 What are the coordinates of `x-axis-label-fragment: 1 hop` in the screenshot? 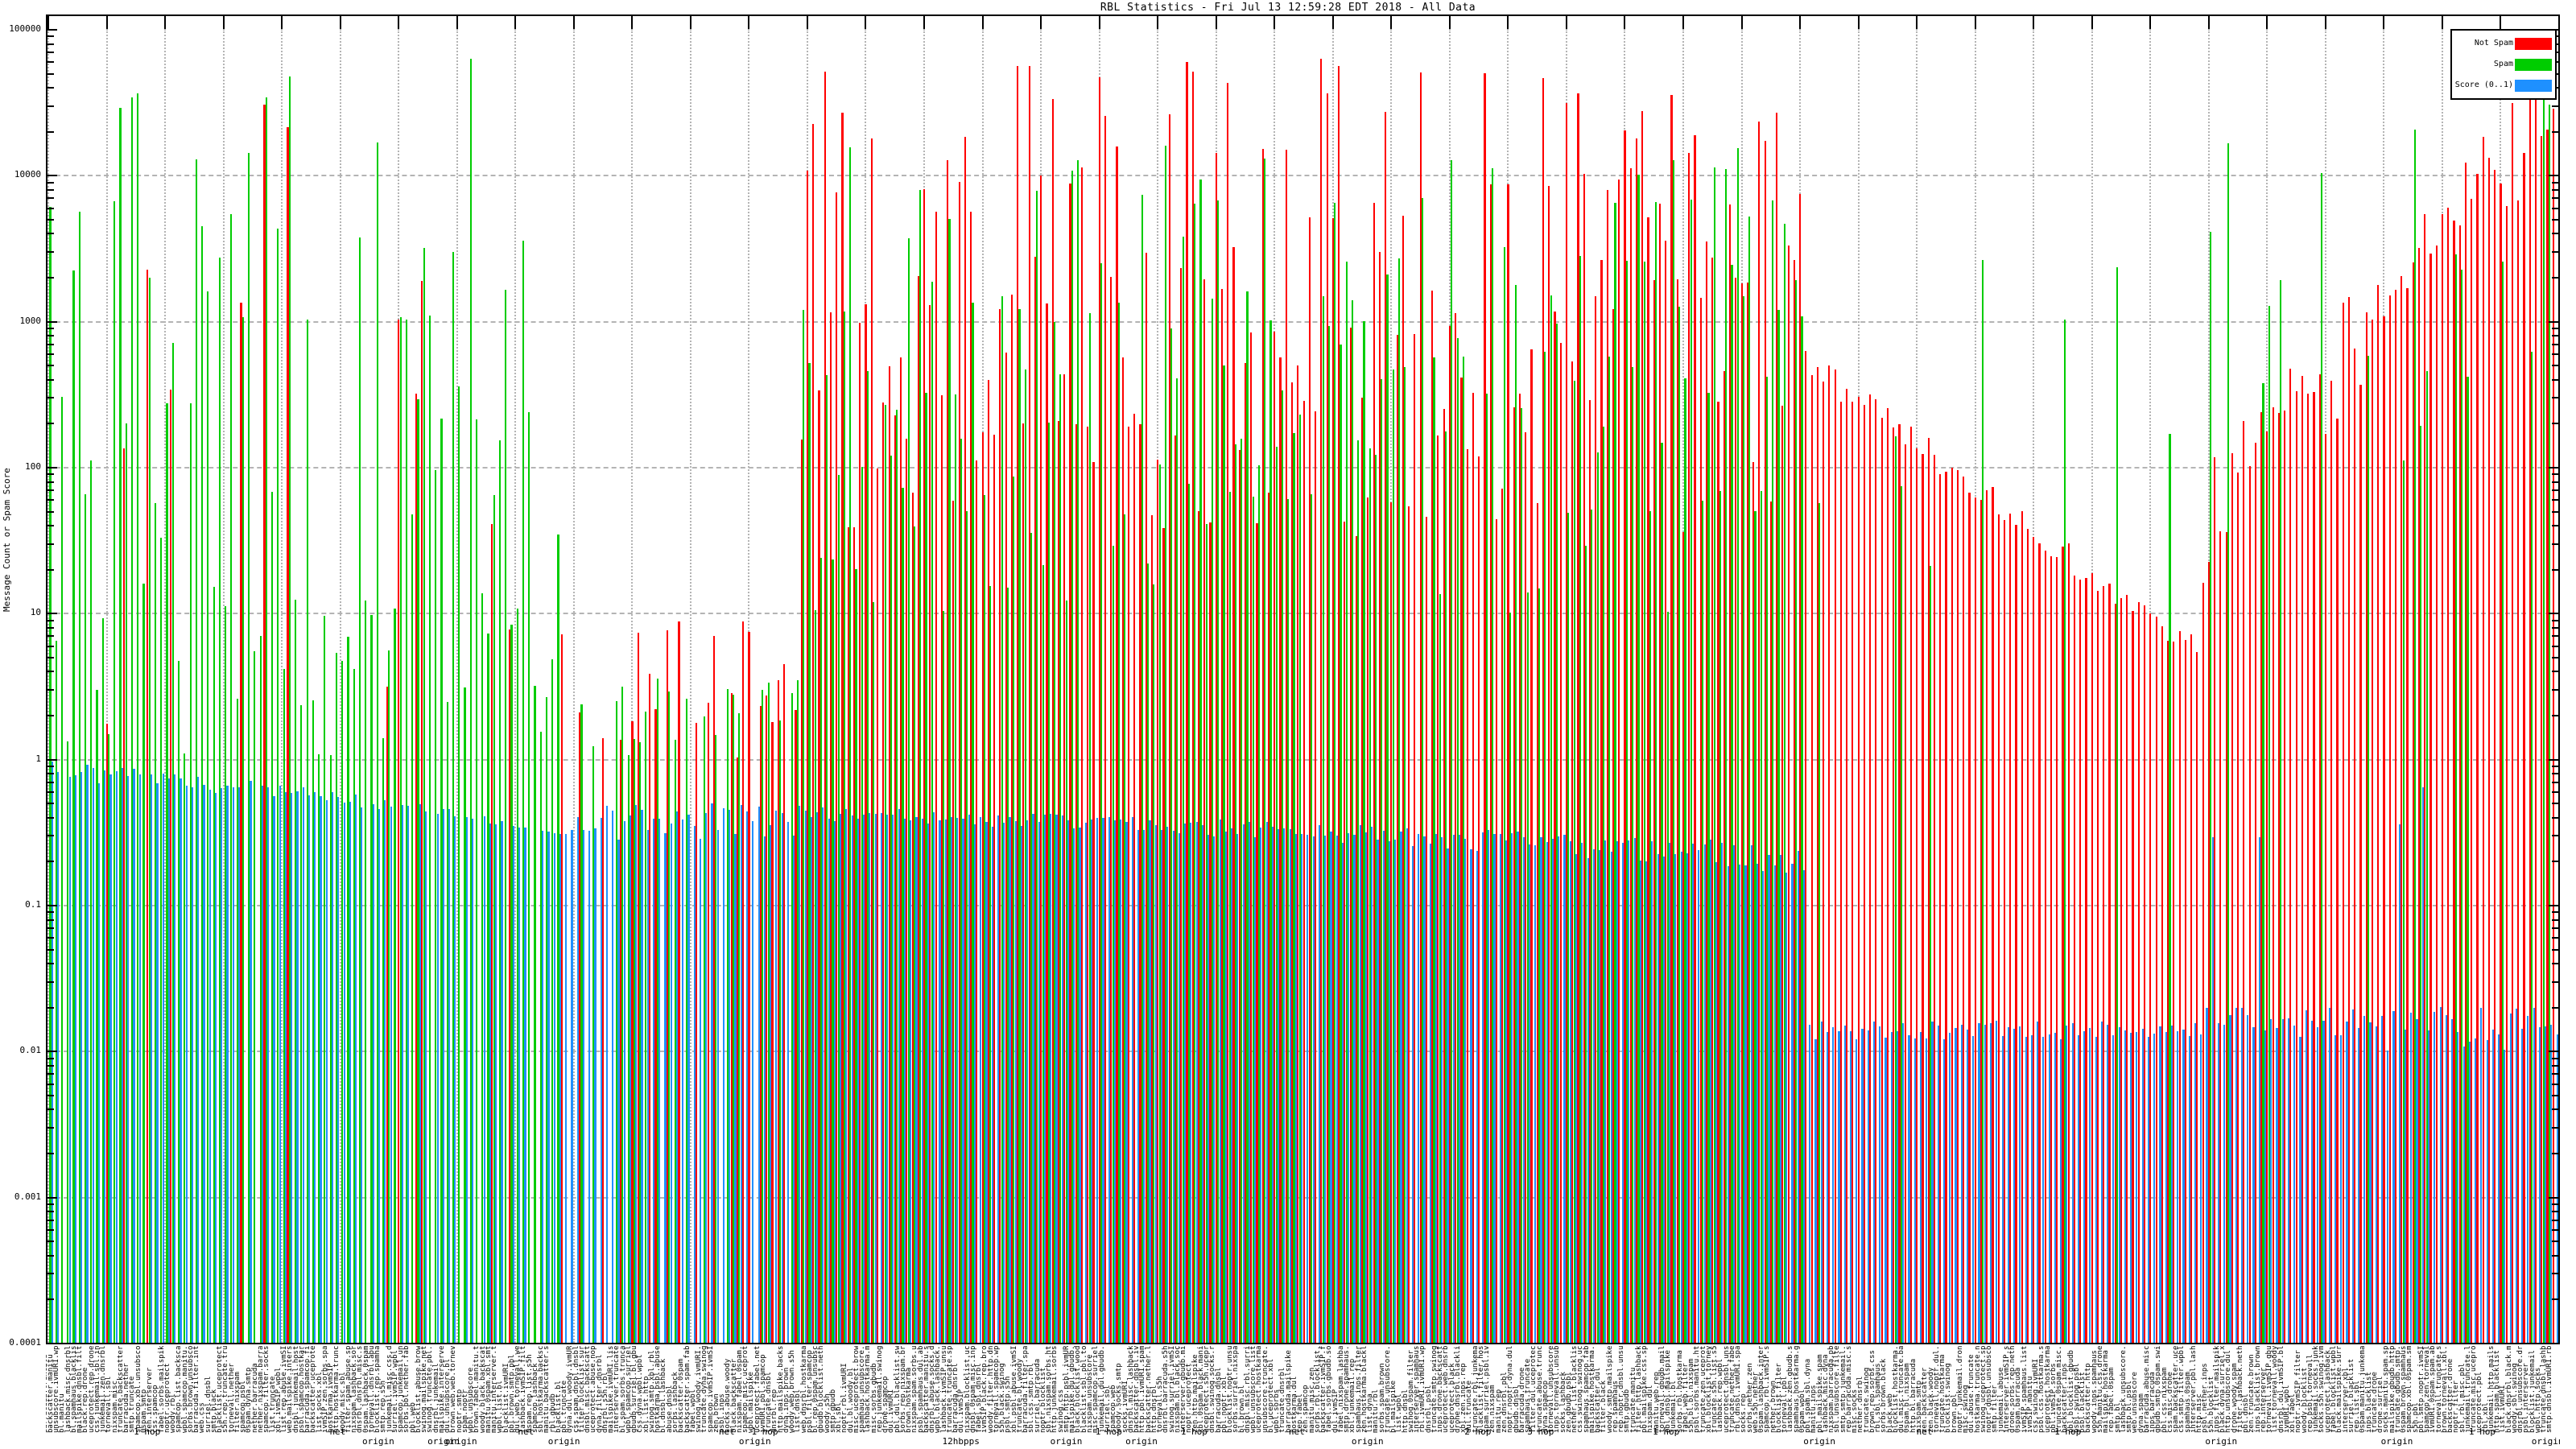 It's located at (1666, 1431).